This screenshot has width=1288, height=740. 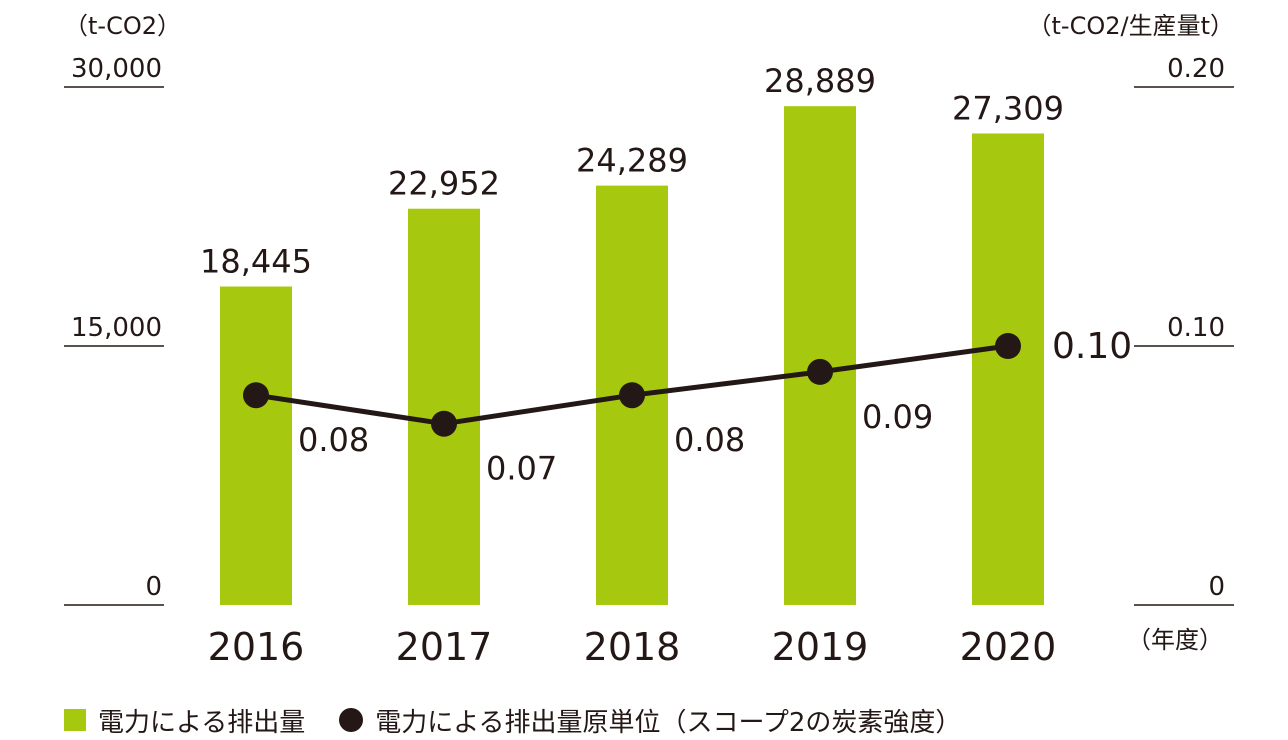 What do you see at coordinates (444, 184) in the screenshot?
I see `bar-value-label: 22,952` at bounding box center [444, 184].